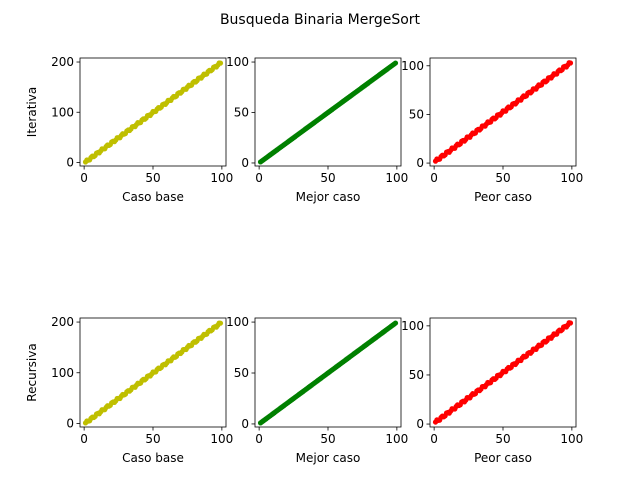 The width and height of the screenshot is (640, 480). I want to click on subplot-1-3: 0 50 100 0 50 100 Peor caso, so click(492, 130).